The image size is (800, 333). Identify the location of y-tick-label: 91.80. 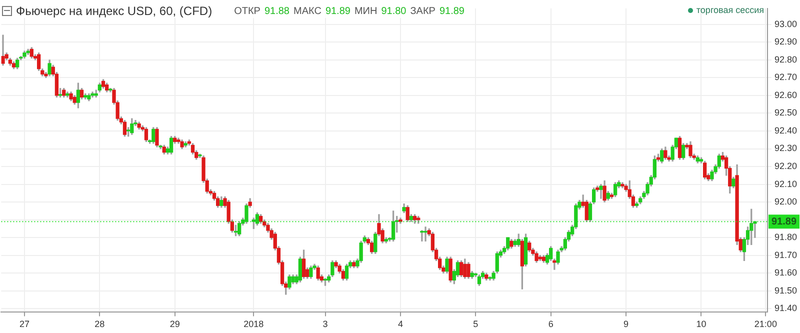
(786, 237).